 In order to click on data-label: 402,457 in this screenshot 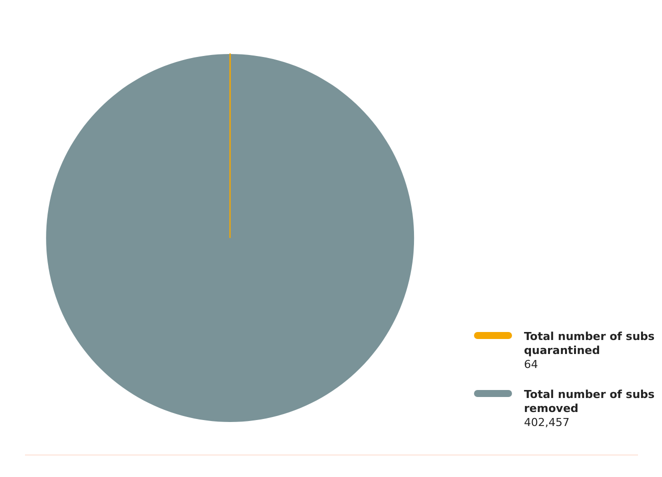, I will do `click(547, 422)`.